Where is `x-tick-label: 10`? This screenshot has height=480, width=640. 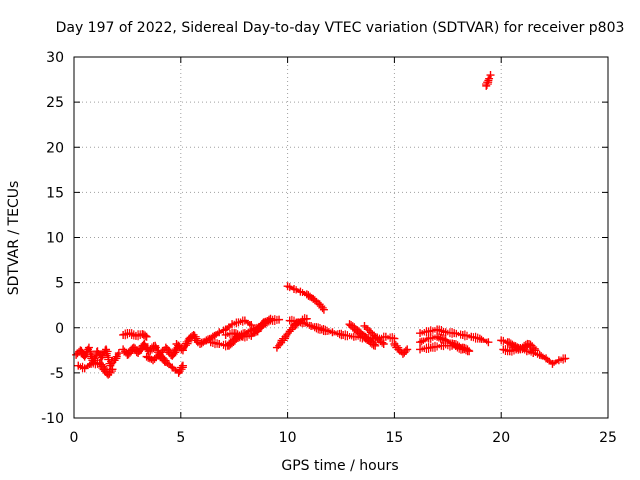 x-tick-label: 10 is located at coordinates (288, 438).